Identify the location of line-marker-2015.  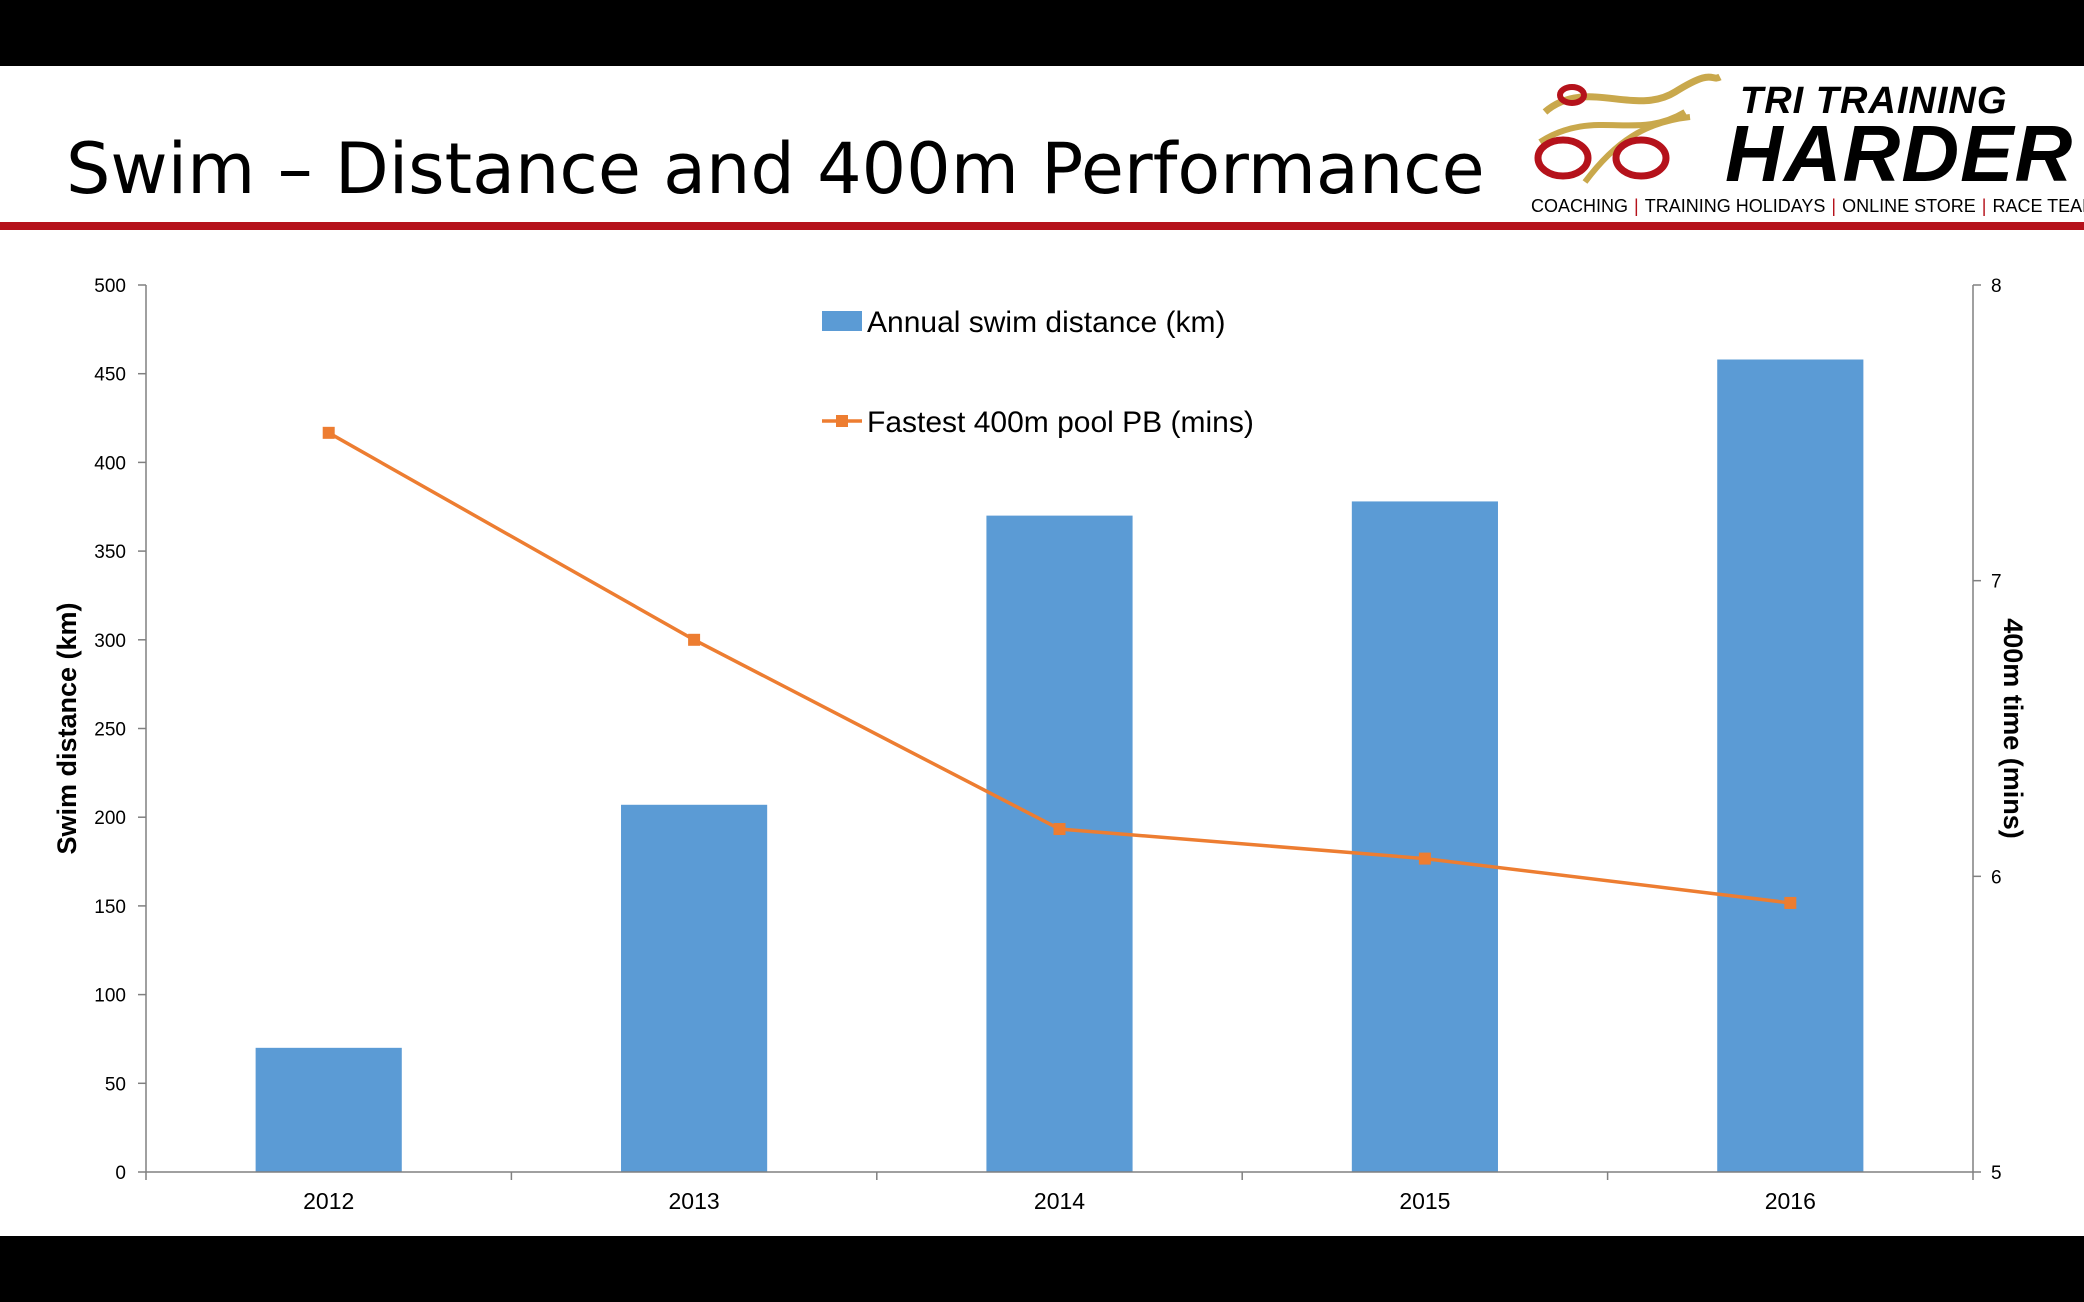
(1424, 858).